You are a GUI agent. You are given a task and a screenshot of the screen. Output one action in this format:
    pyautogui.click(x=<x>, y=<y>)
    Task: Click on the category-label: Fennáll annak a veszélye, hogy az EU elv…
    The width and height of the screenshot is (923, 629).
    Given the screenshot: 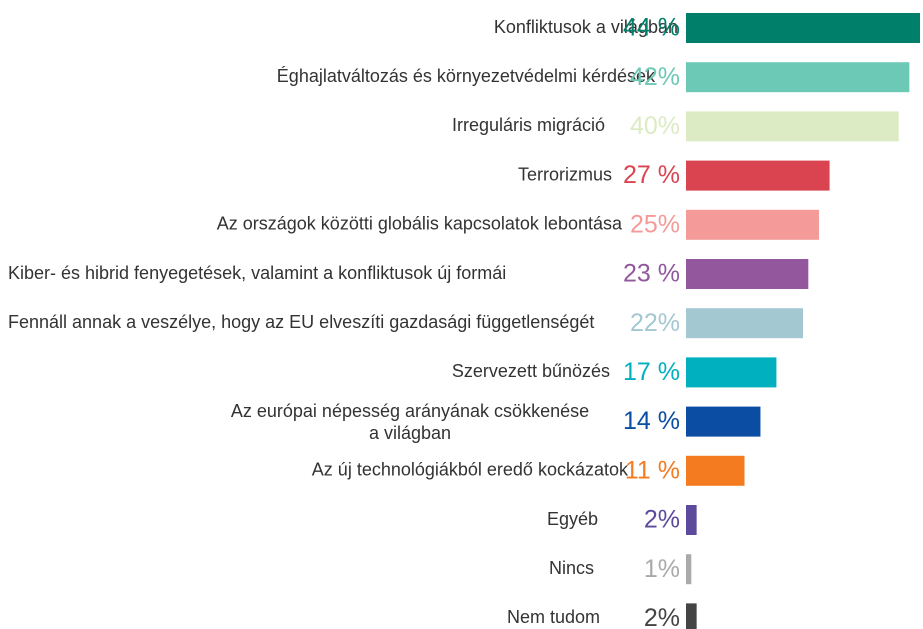 What is the action you would take?
    pyautogui.click(x=301, y=322)
    